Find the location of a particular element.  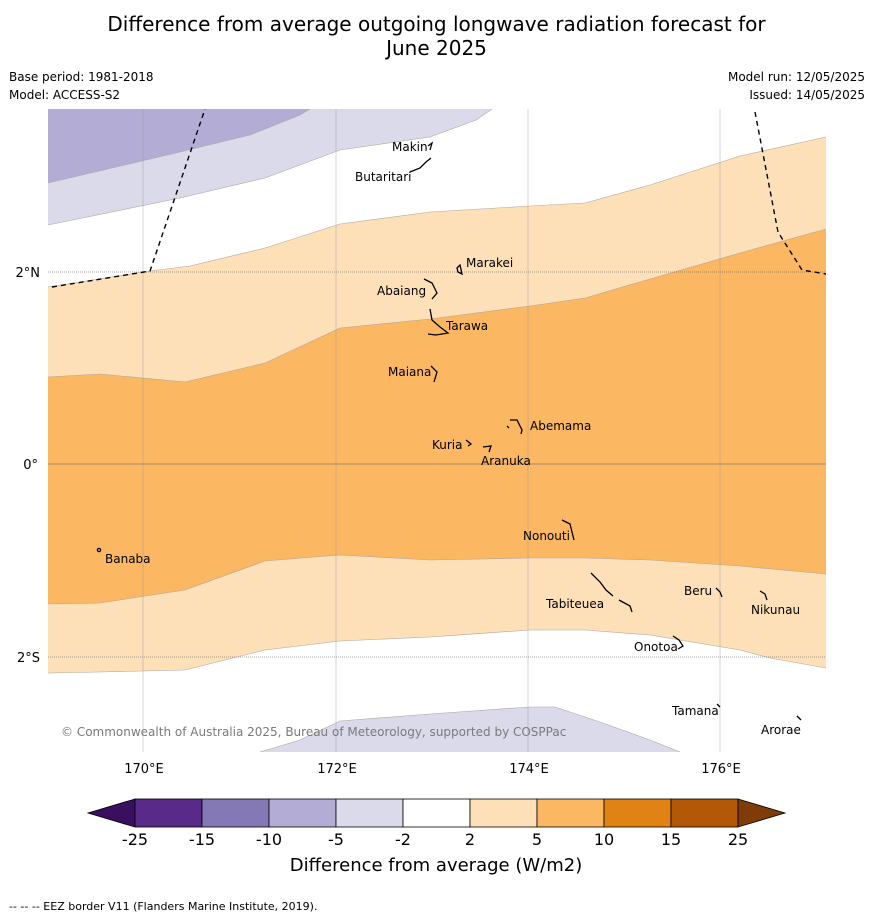

lat-label-0: 0° is located at coordinates (30, 465).